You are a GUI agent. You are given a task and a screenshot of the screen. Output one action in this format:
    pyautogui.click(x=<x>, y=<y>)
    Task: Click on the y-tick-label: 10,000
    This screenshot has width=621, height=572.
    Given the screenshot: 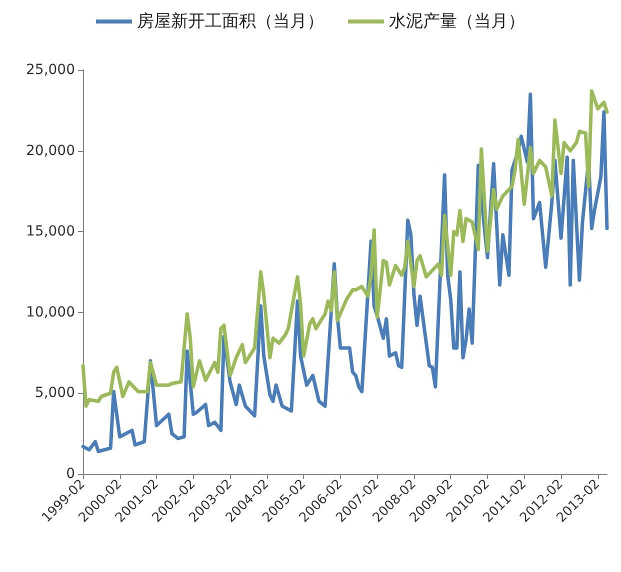 What is the action you would take?
    pyautogui.click(x=50, y=312)
    